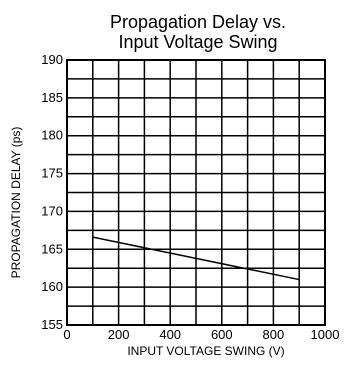  What do you see at coordinates (325, 334) in the screenshot?
I see `x-tick-label: 1000` at bounding box center [325, 334].